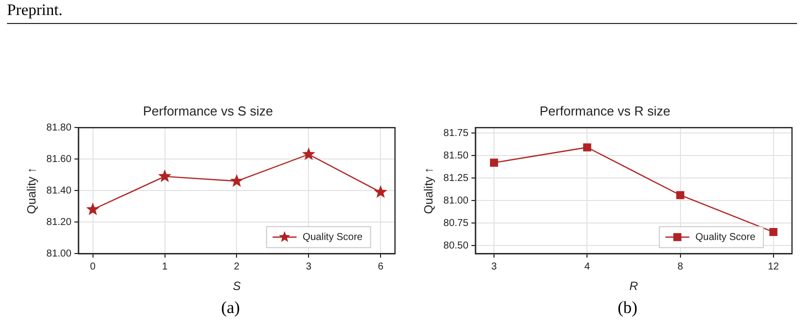  Describe the element at coordinates (604, 110) in the screenshot. I see `chart-title: Performance vs R size` at that location.